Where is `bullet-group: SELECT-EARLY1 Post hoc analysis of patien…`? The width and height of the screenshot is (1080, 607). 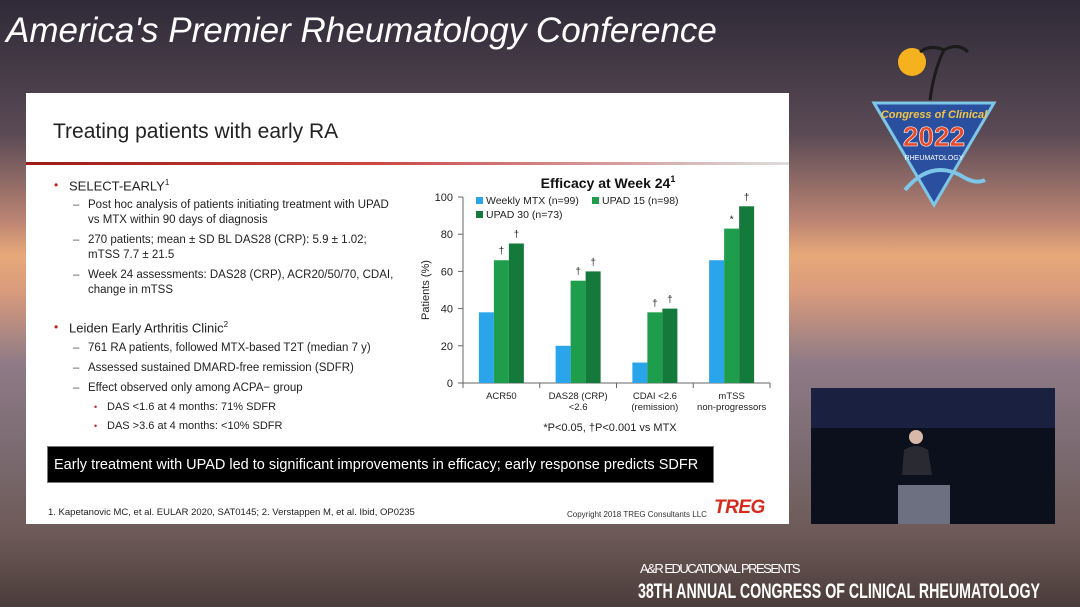
bullet-group: SELECT-EARLY1 Post hoc analysis of patien… is located at coordinates (224, 306).